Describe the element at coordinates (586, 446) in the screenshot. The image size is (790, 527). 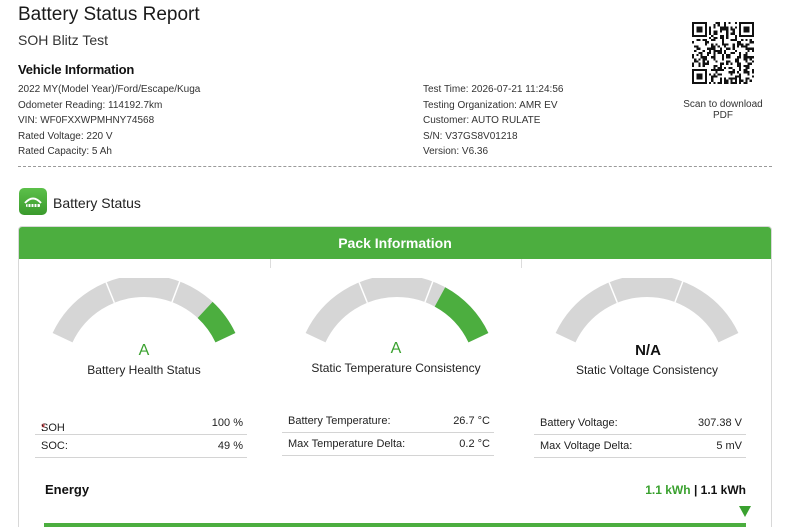
I see `max-voltage-delta-key: Max Voltage Delta:` at that location.